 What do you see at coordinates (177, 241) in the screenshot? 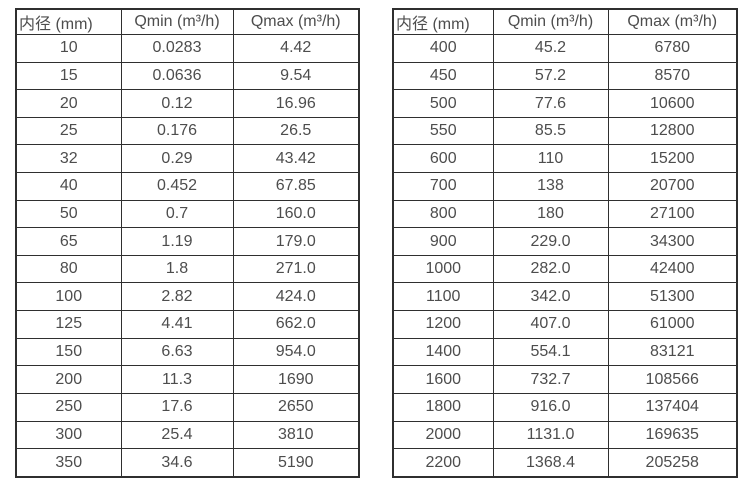
I see `table-cell: 1.19` at bounding box center [177, 241].